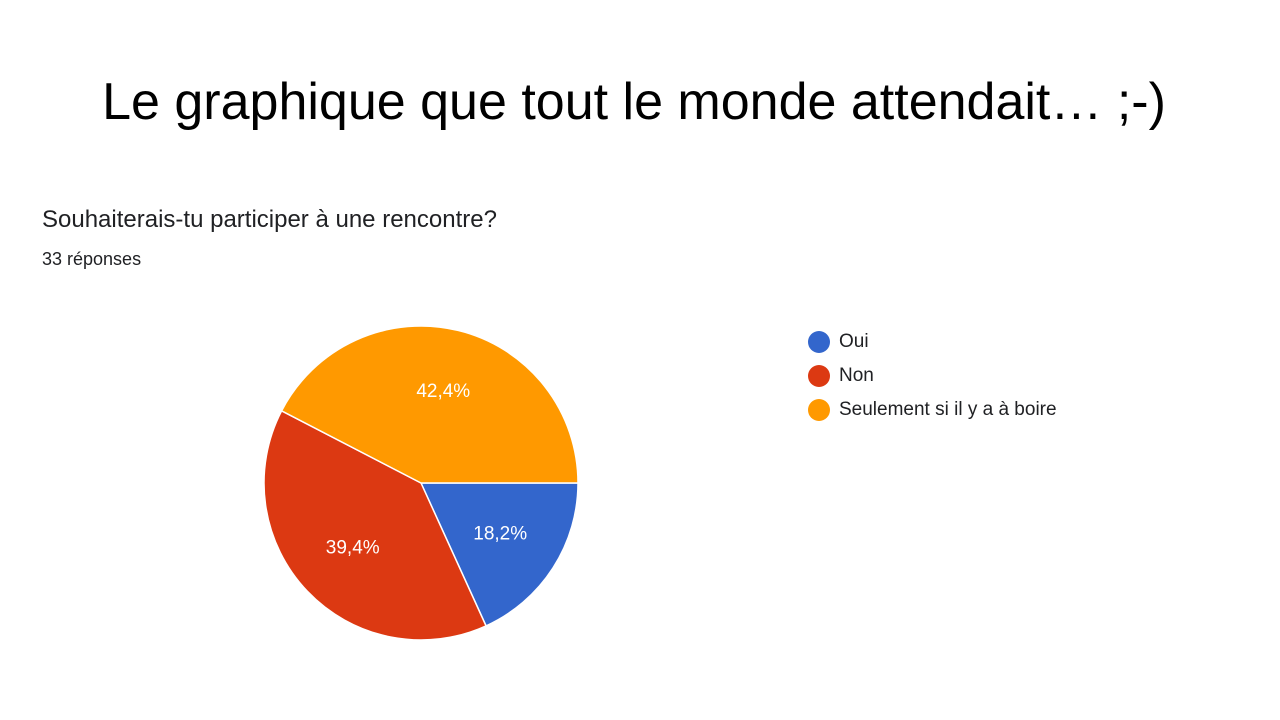 This screenshot has width=1280, height=720. Describe the element at coordinates (856, 375) in the screenshot. I see `legend-label: Non` at that location.